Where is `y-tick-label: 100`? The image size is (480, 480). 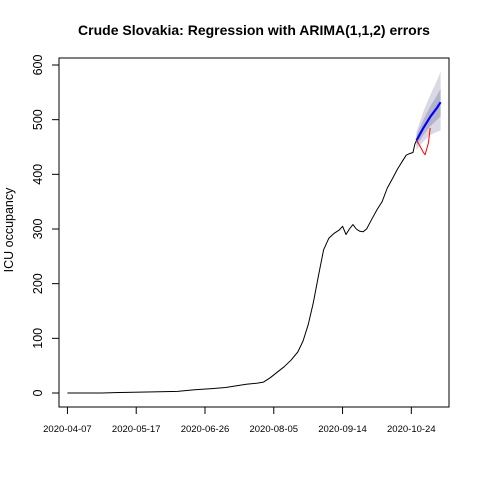 y-tick-label: 100 is located at coordinates (38, 338).